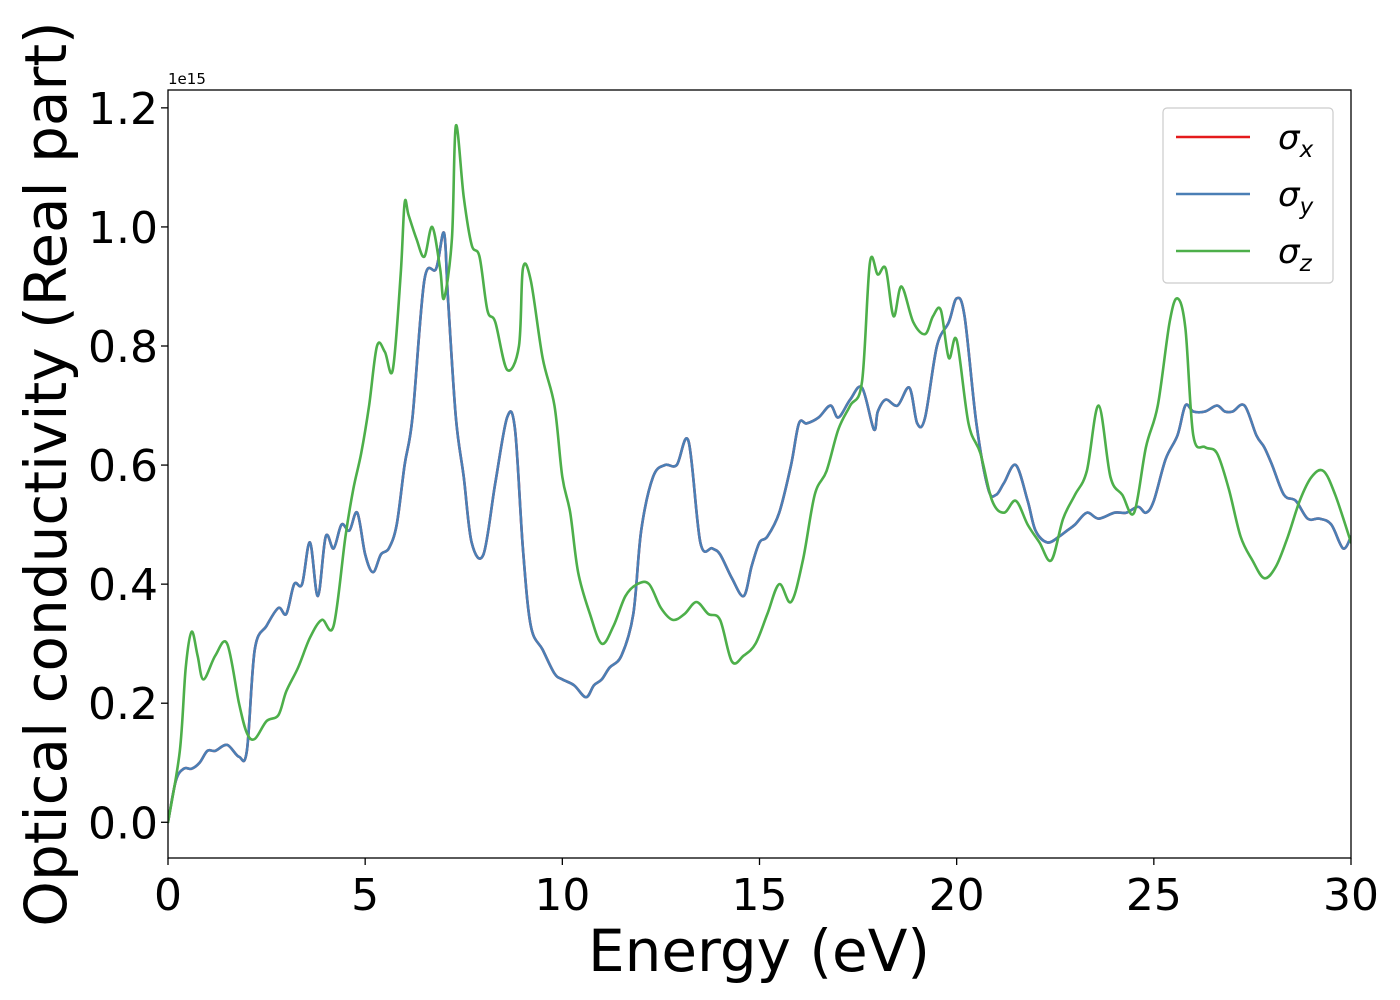 The image size is (1400, 1000). Describe the element at coordinates (1296, 140) in the screenshot. I see `legend-label-x: σx` at that location.